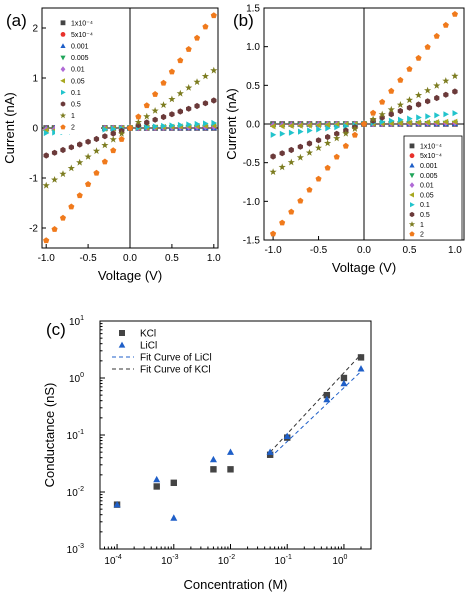 This screenshot has width=474, height=601. What do you see at coordinates (175, 370) in the screenshot?
I see `legend-entry: Fit Curve of KCl` at bounding box center [175, 370].